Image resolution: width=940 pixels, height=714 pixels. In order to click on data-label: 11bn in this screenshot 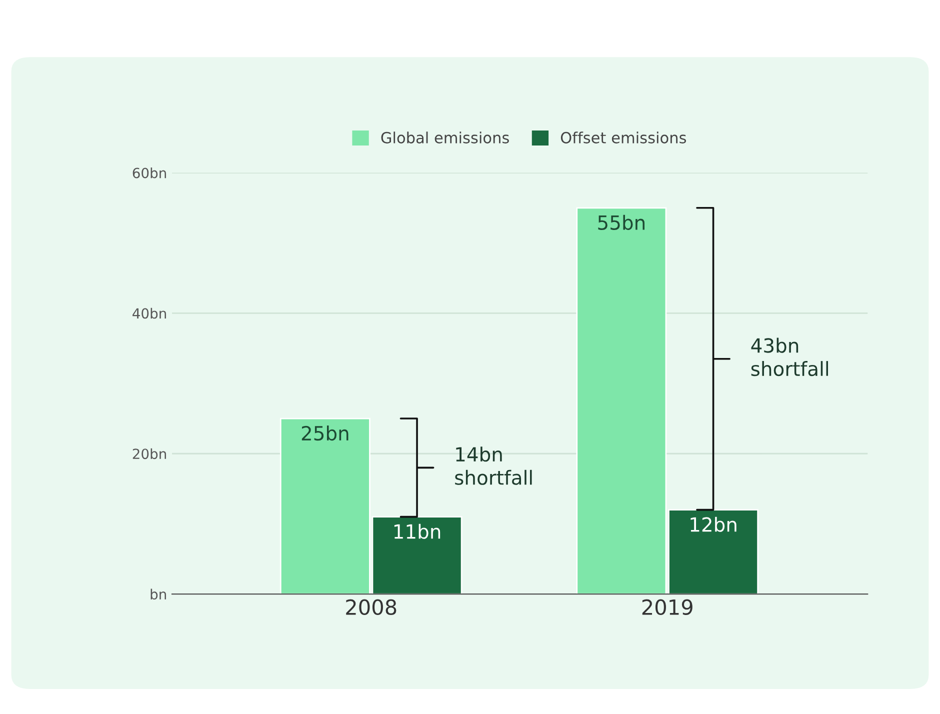, I will do `click(417, 531)`.